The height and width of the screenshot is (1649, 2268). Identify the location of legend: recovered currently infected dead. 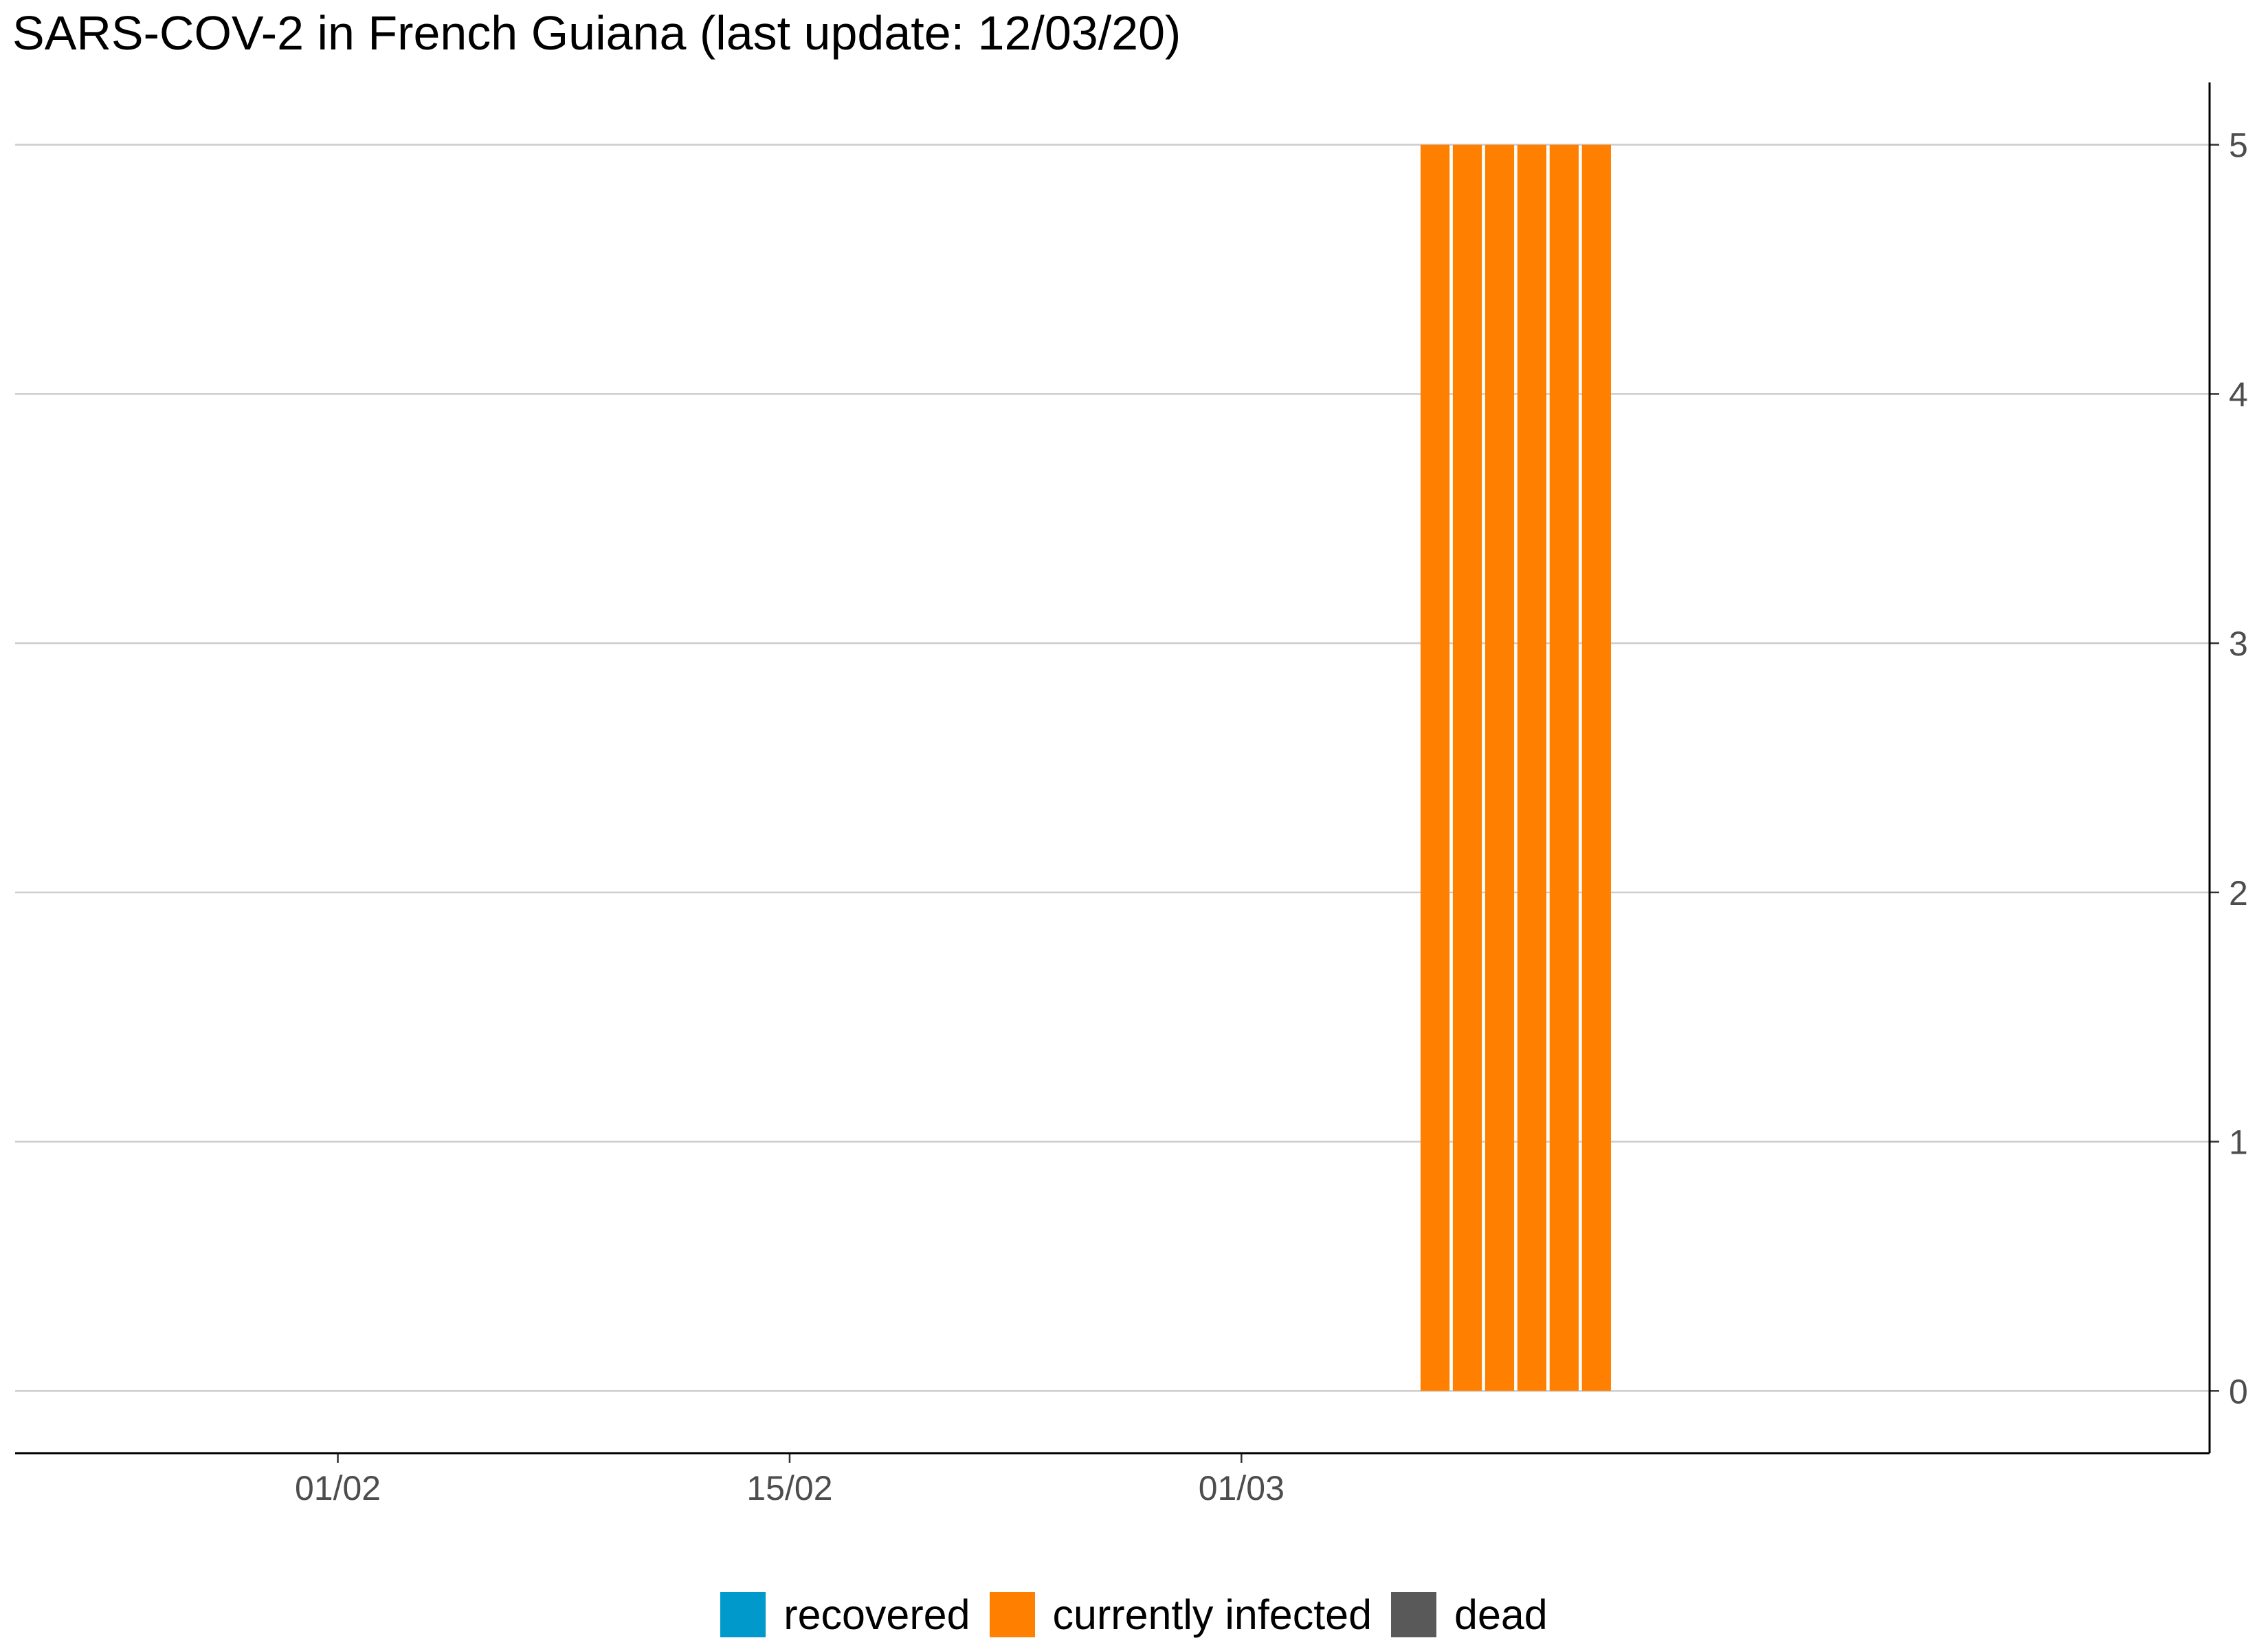
(1134, 1614).